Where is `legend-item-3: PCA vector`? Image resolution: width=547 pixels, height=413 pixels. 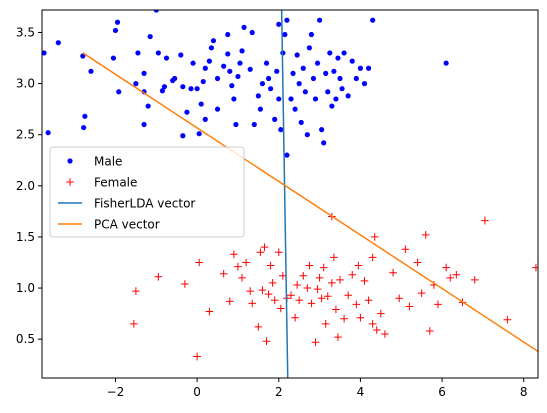
legend-item-3: PCA vector is located at coordinates (109, 225).